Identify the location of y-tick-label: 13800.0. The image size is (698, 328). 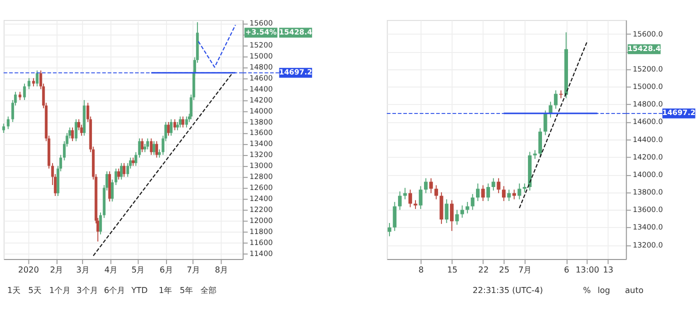
(648, 192).